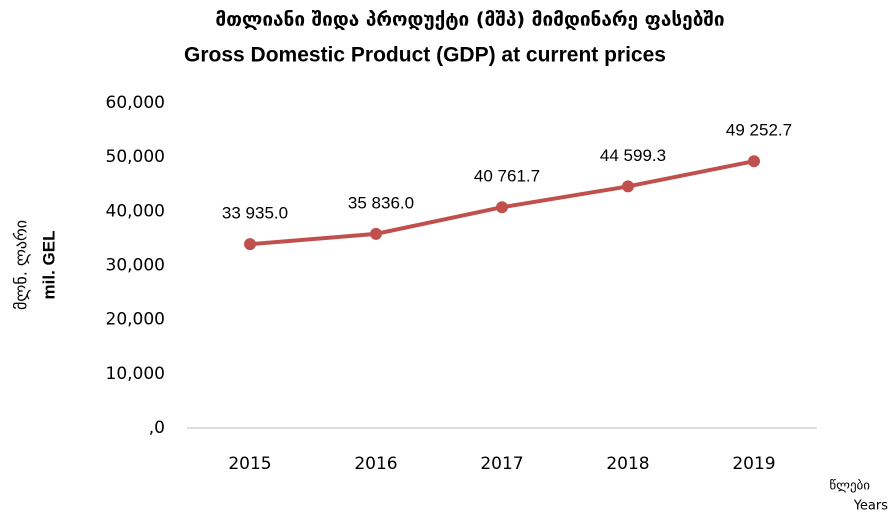 Image resolution: width=896 pixels, height=516 pixels. What do you see at coordinates (157, 428) in the screenshot?
I see `y-tick-label: ,0` at bounding box center [157, 428].